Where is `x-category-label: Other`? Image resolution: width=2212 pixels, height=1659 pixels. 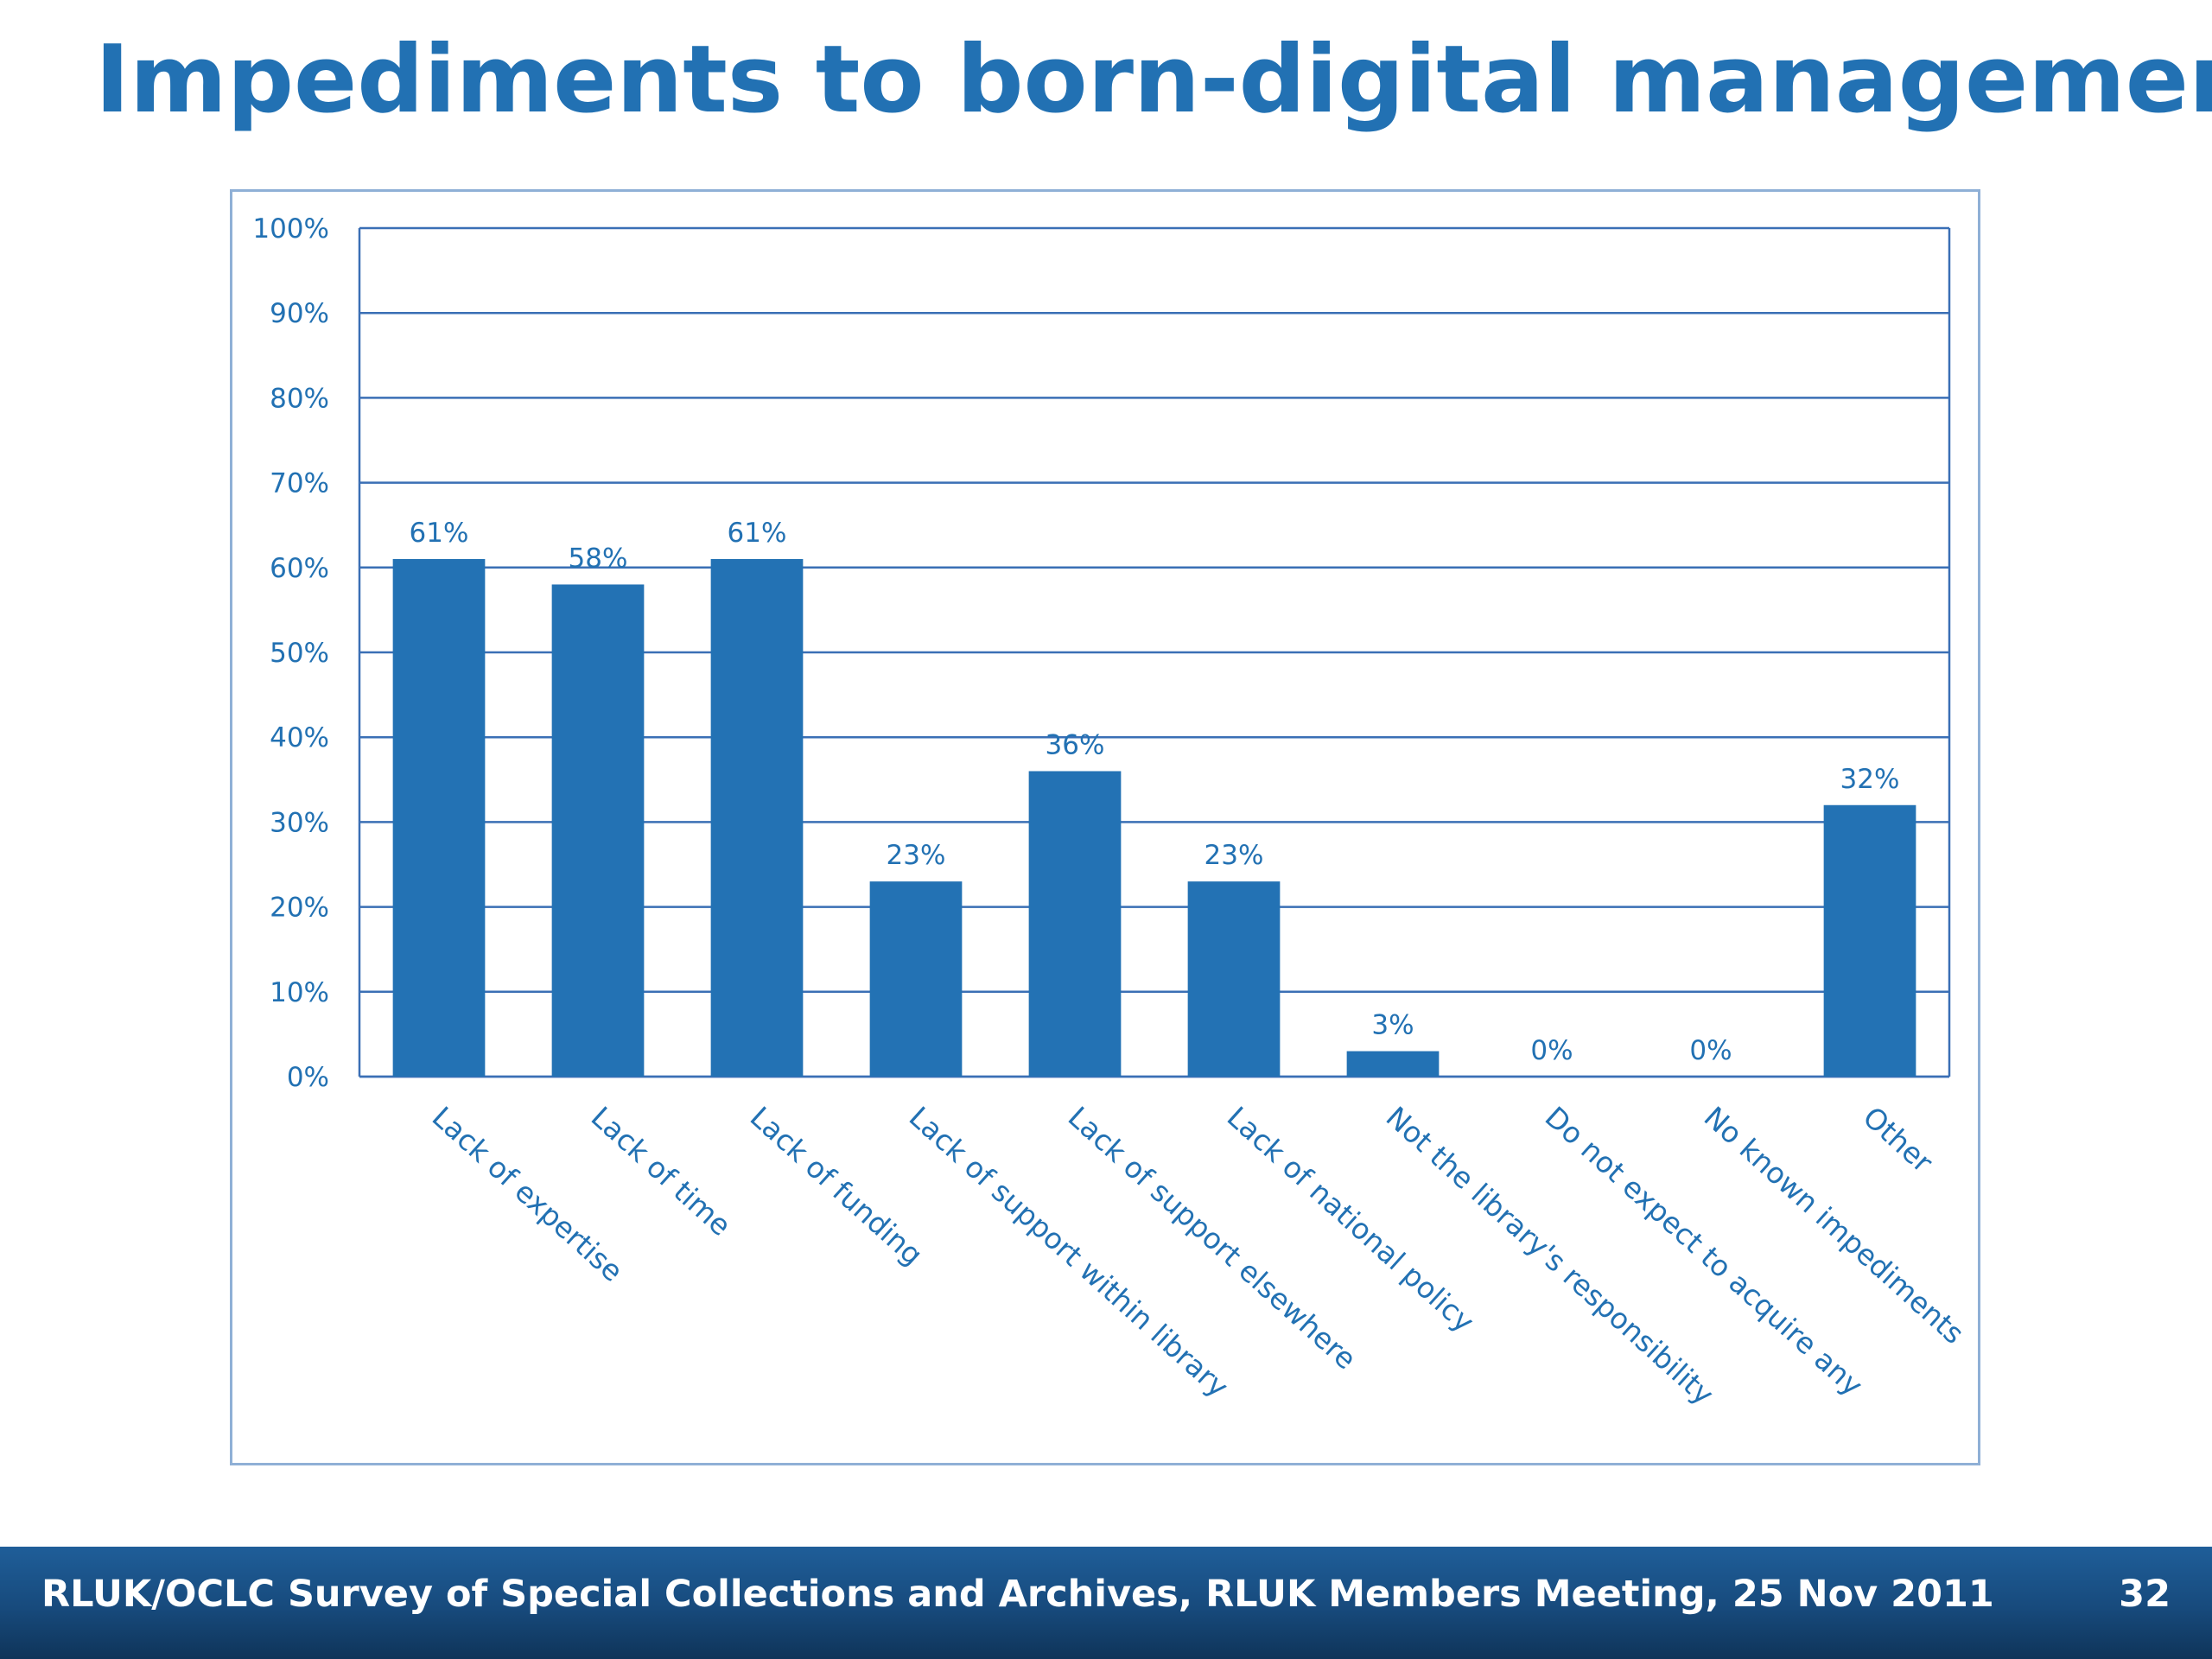
x-category-label: Other is located at coordinates (1898, 1139).